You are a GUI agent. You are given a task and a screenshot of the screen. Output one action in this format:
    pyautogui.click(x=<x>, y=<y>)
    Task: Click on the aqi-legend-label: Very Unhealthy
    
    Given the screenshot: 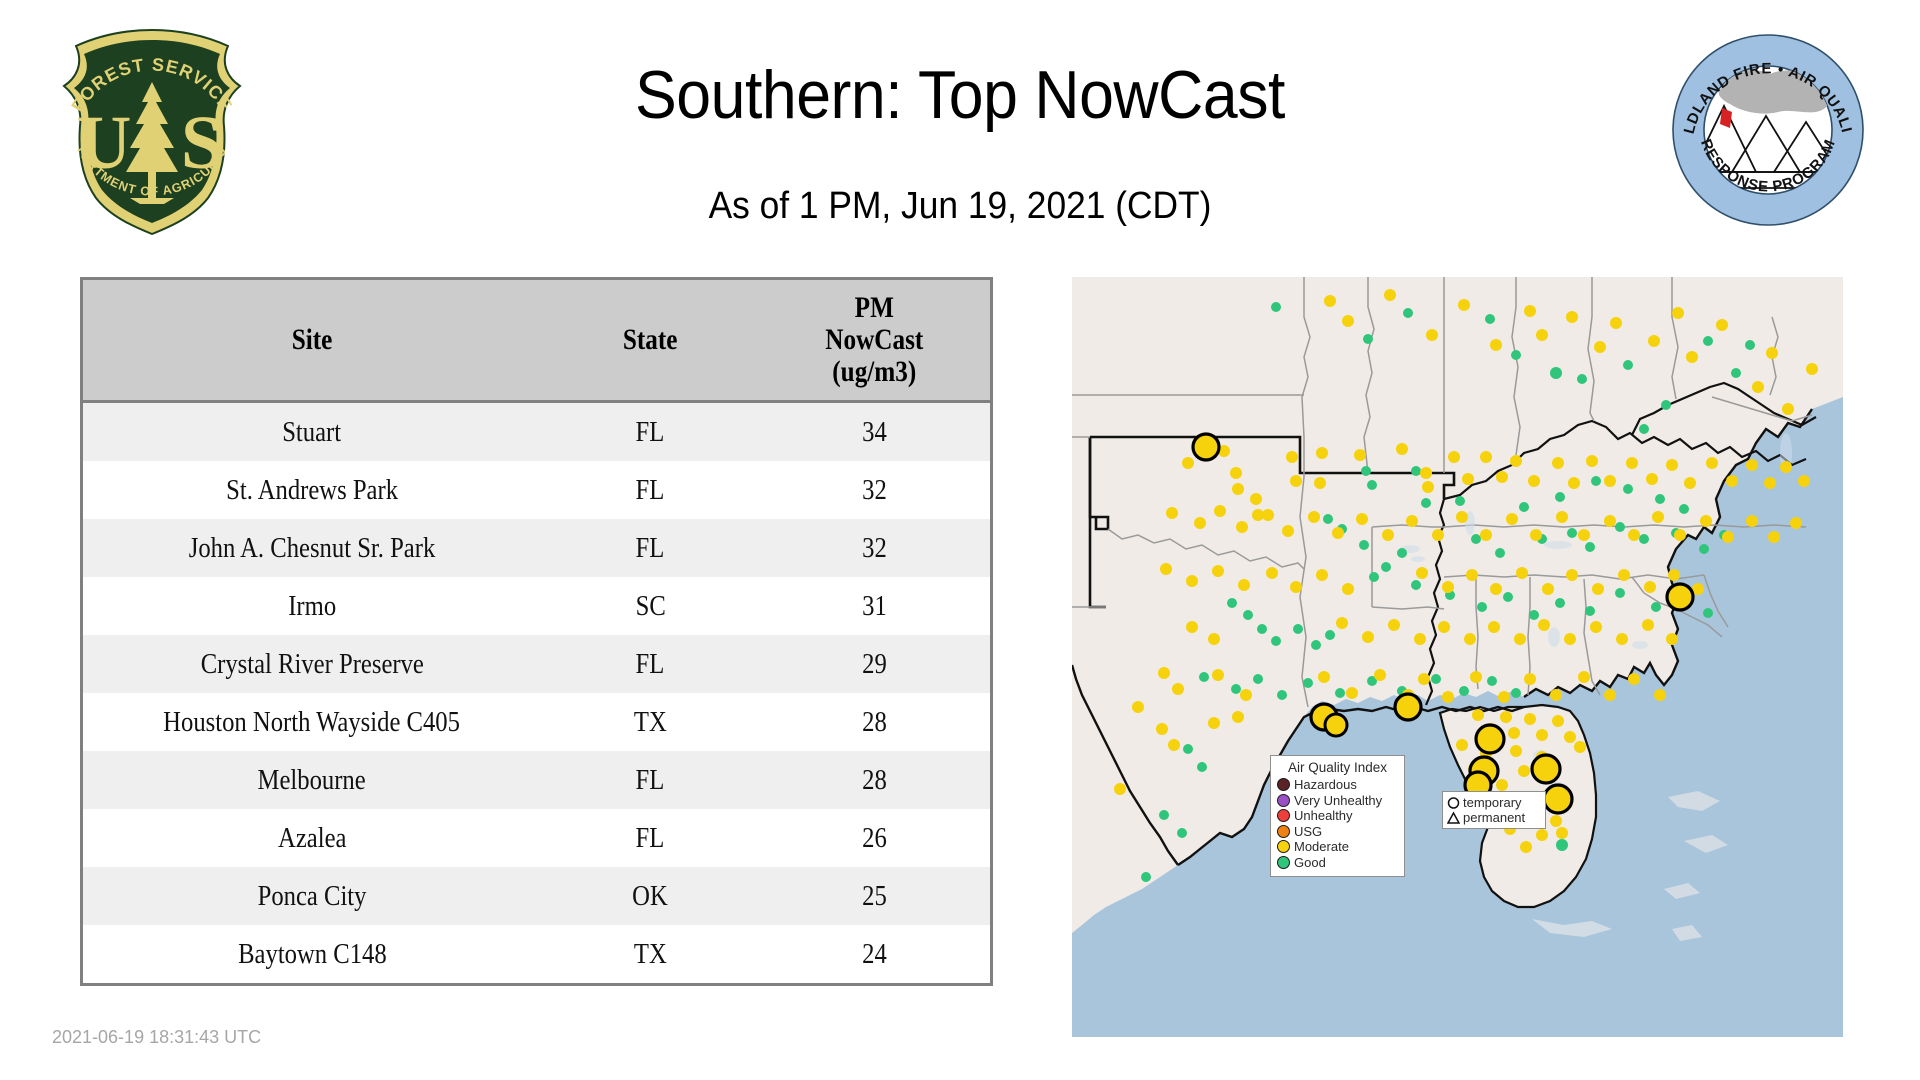 What is the action you would take?
    pyautogui.click(x=1338, y=800)
    